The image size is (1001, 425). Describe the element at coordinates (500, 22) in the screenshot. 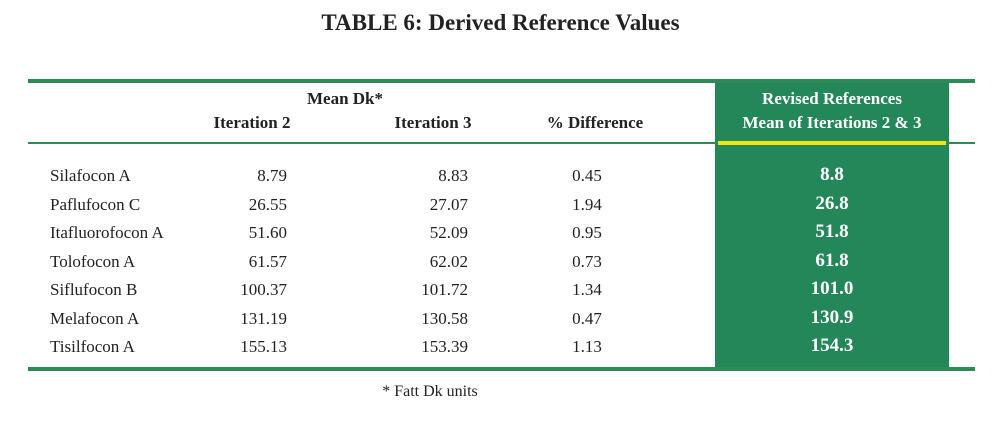

I see `table-title: TABLE 6: Derived Reference Values` at that location.